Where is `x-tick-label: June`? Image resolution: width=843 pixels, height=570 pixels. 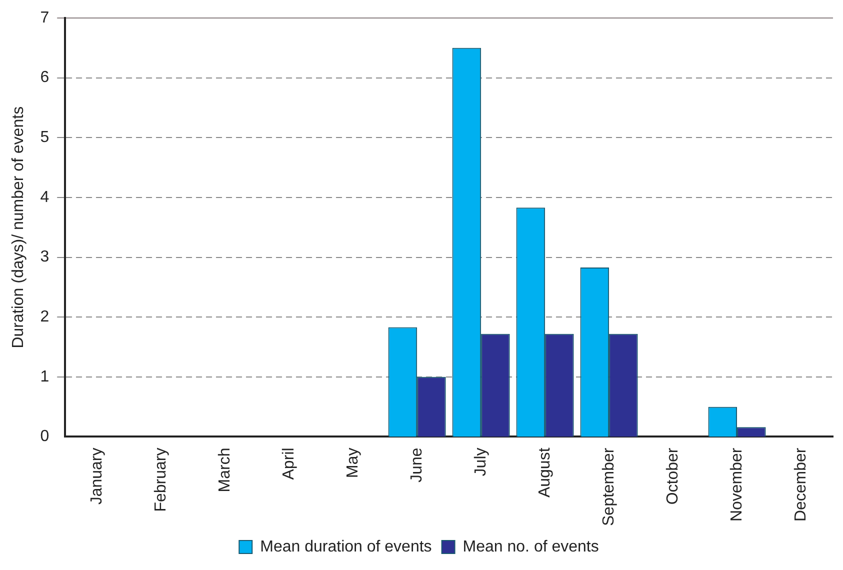 x-tick-label: June is located at coordinates (417, 465).